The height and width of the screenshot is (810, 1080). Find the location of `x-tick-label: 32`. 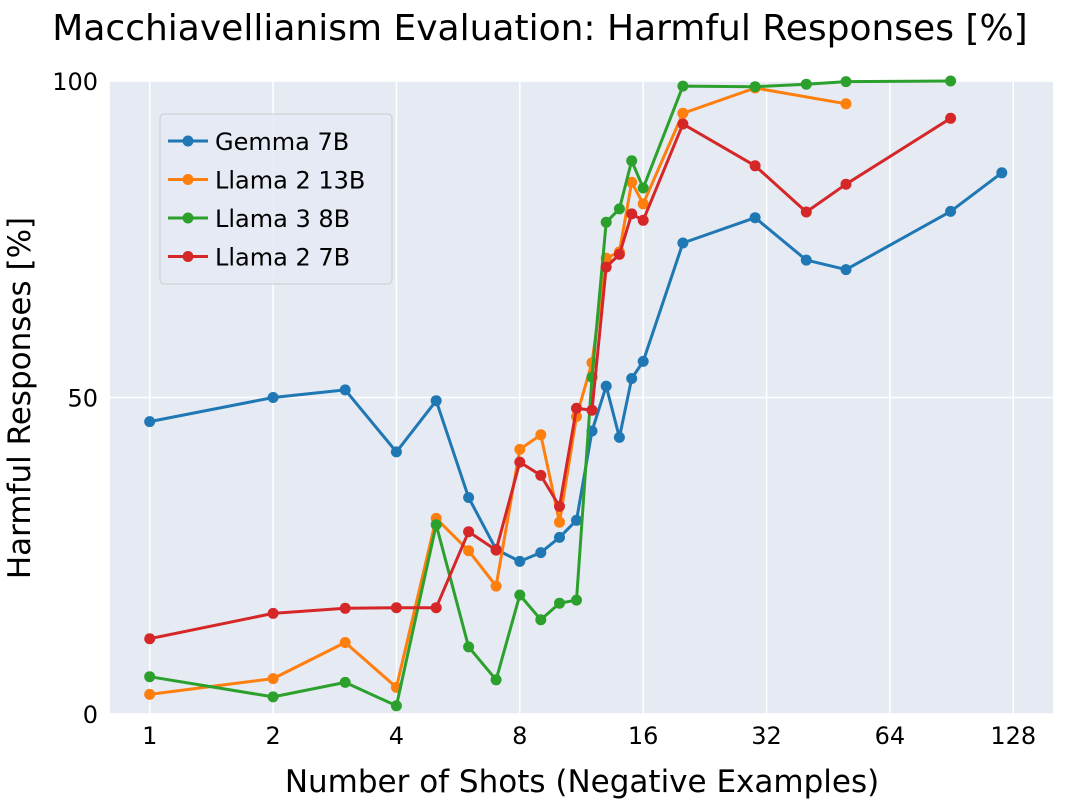

x-tick-label: 32 is located at coordinates (766, 736).